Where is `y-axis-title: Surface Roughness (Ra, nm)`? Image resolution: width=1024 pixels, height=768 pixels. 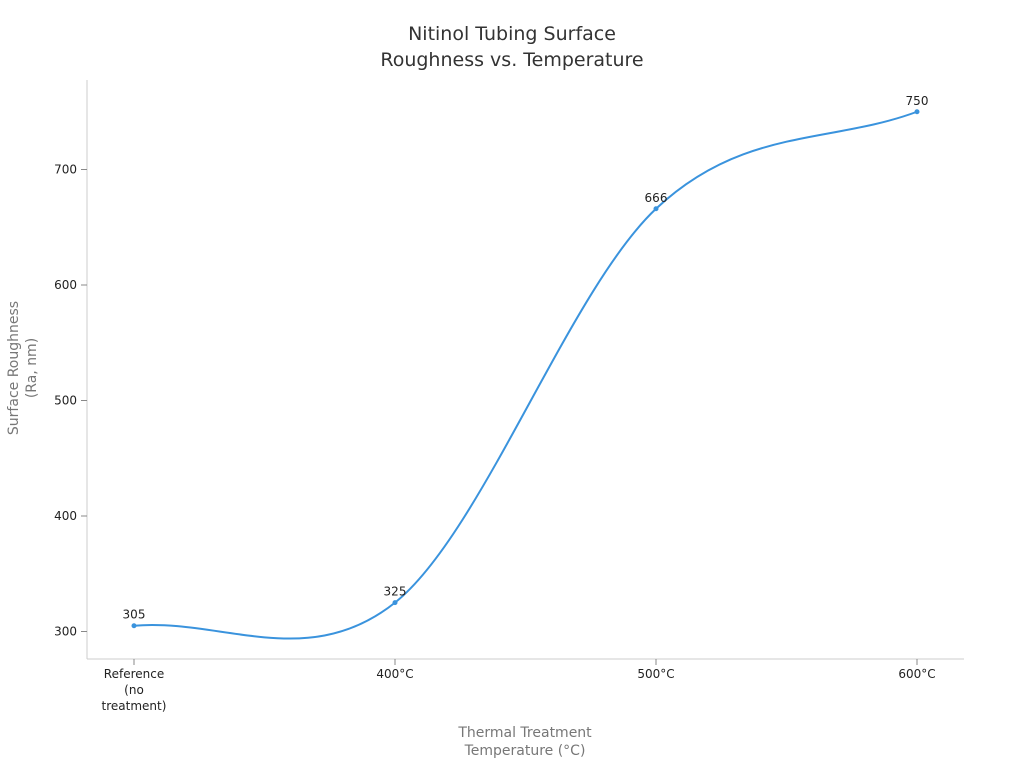
y-axis-title: Surface Roughness (Ra, nm) is located at coordinates (23, 368).